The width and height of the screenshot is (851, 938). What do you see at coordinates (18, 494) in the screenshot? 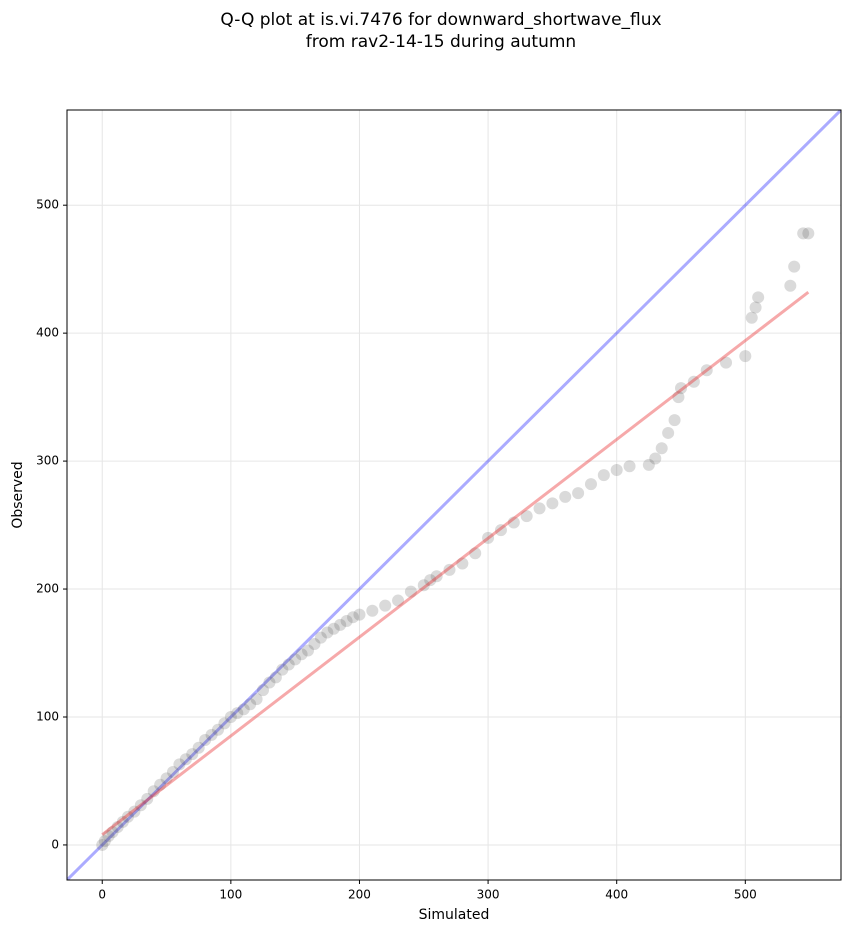
I see `y-axis-label: Observed` at bounding box center [18, 494].